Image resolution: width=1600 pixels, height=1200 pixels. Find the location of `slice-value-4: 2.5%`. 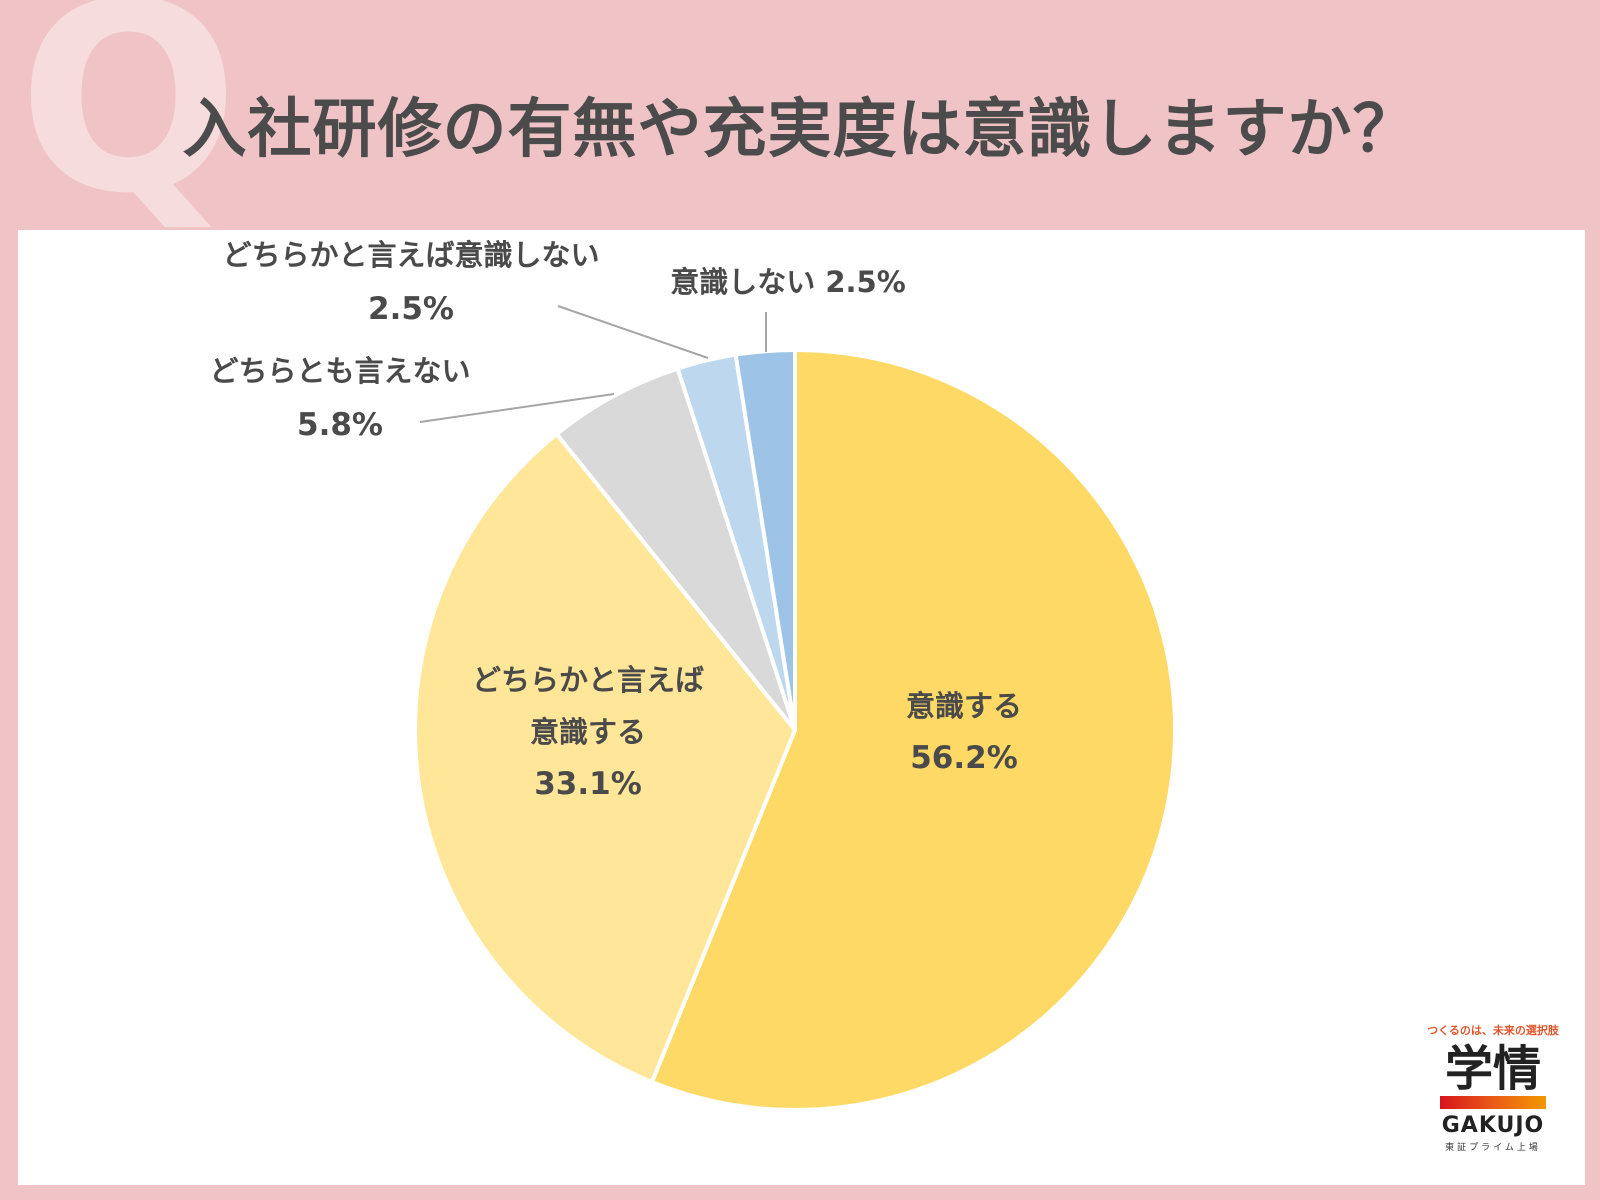

slice-value-4: 2.5% is located at coordinates (411, 309).